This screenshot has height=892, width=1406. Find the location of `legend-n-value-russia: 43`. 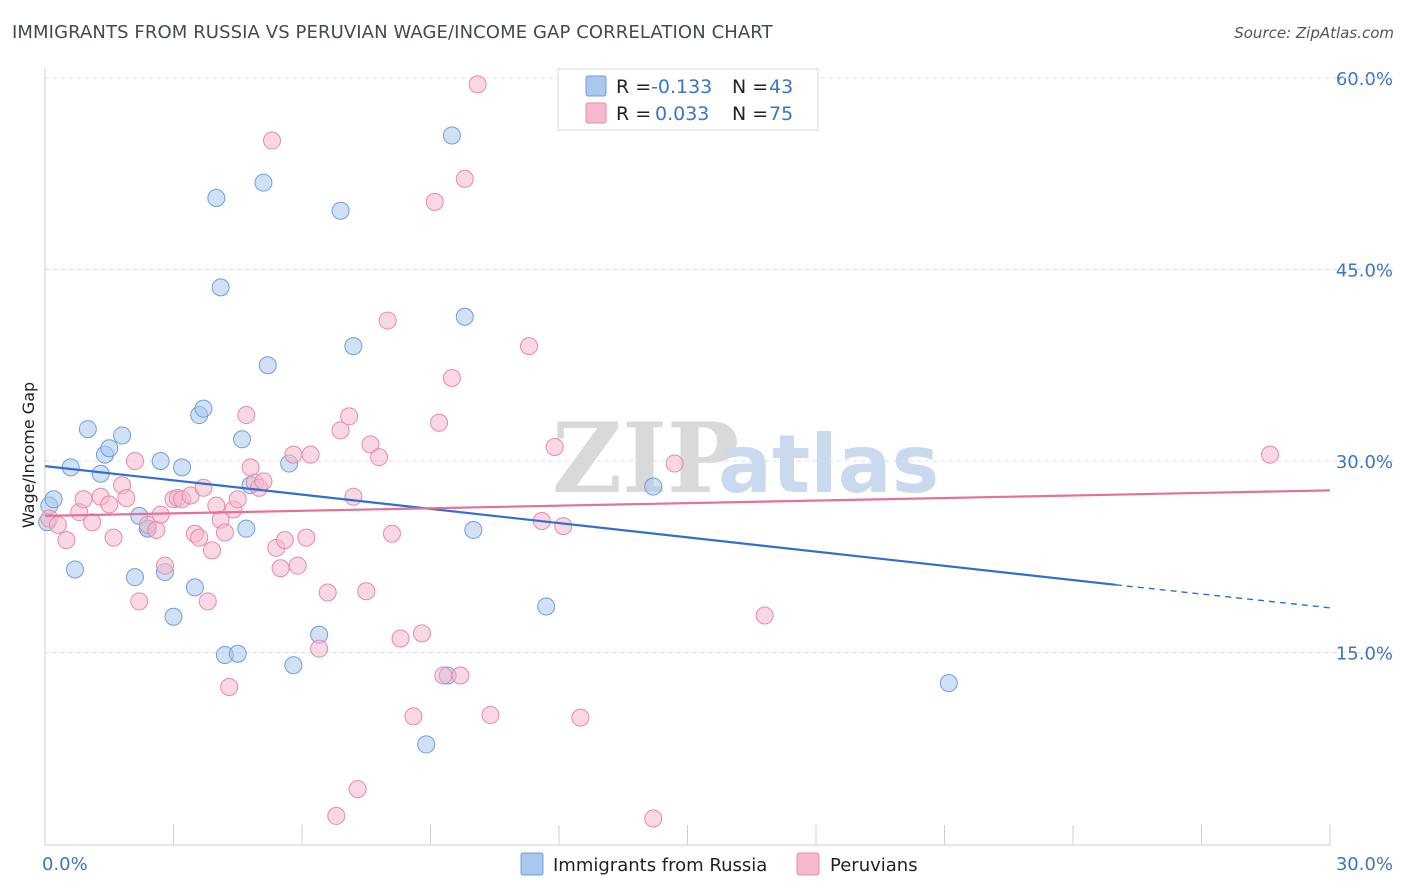

legend-n-value-russia: 43 is located at coordinates (781, 87).